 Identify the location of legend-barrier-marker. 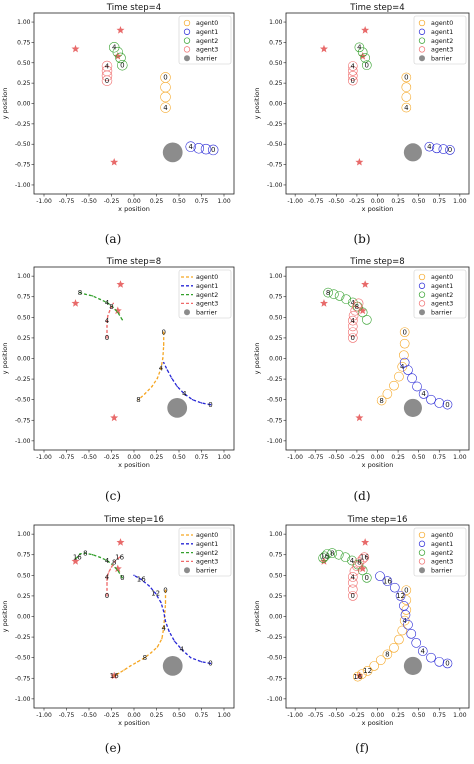
(187, 58).